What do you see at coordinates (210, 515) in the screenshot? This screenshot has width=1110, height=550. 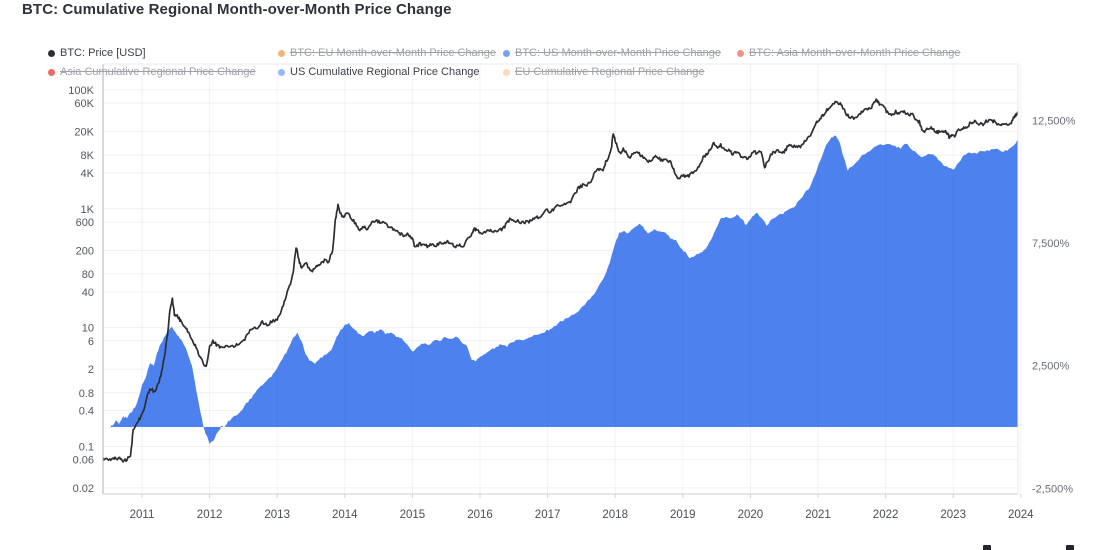 I see `svg-text: 2012` at bounding box center [210, 515].